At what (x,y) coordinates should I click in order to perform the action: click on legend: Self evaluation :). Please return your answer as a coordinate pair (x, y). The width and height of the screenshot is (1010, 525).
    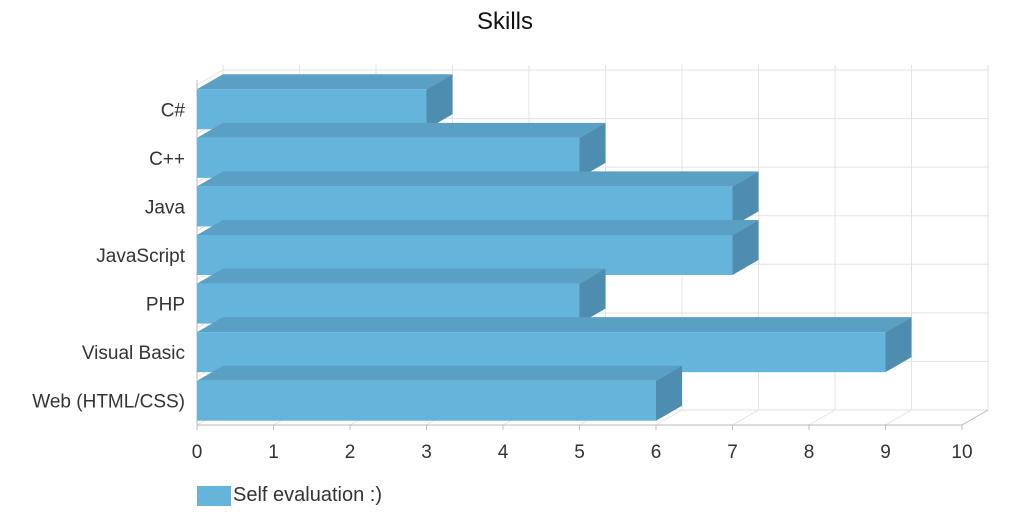
    Looking at the image, I should click on (289, 495).